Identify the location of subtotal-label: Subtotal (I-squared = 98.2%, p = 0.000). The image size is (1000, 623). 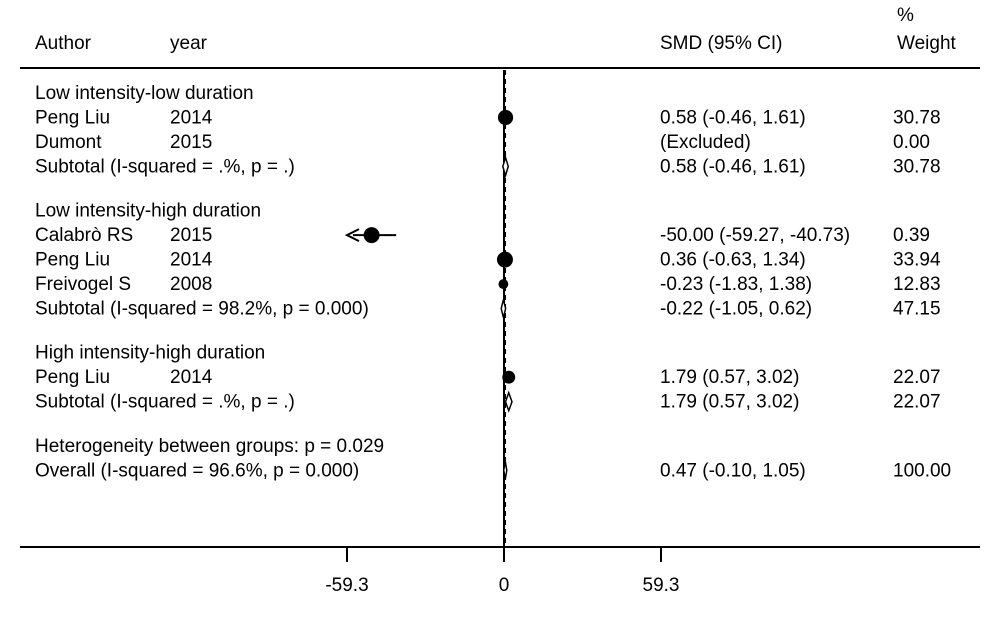
(202, 309).